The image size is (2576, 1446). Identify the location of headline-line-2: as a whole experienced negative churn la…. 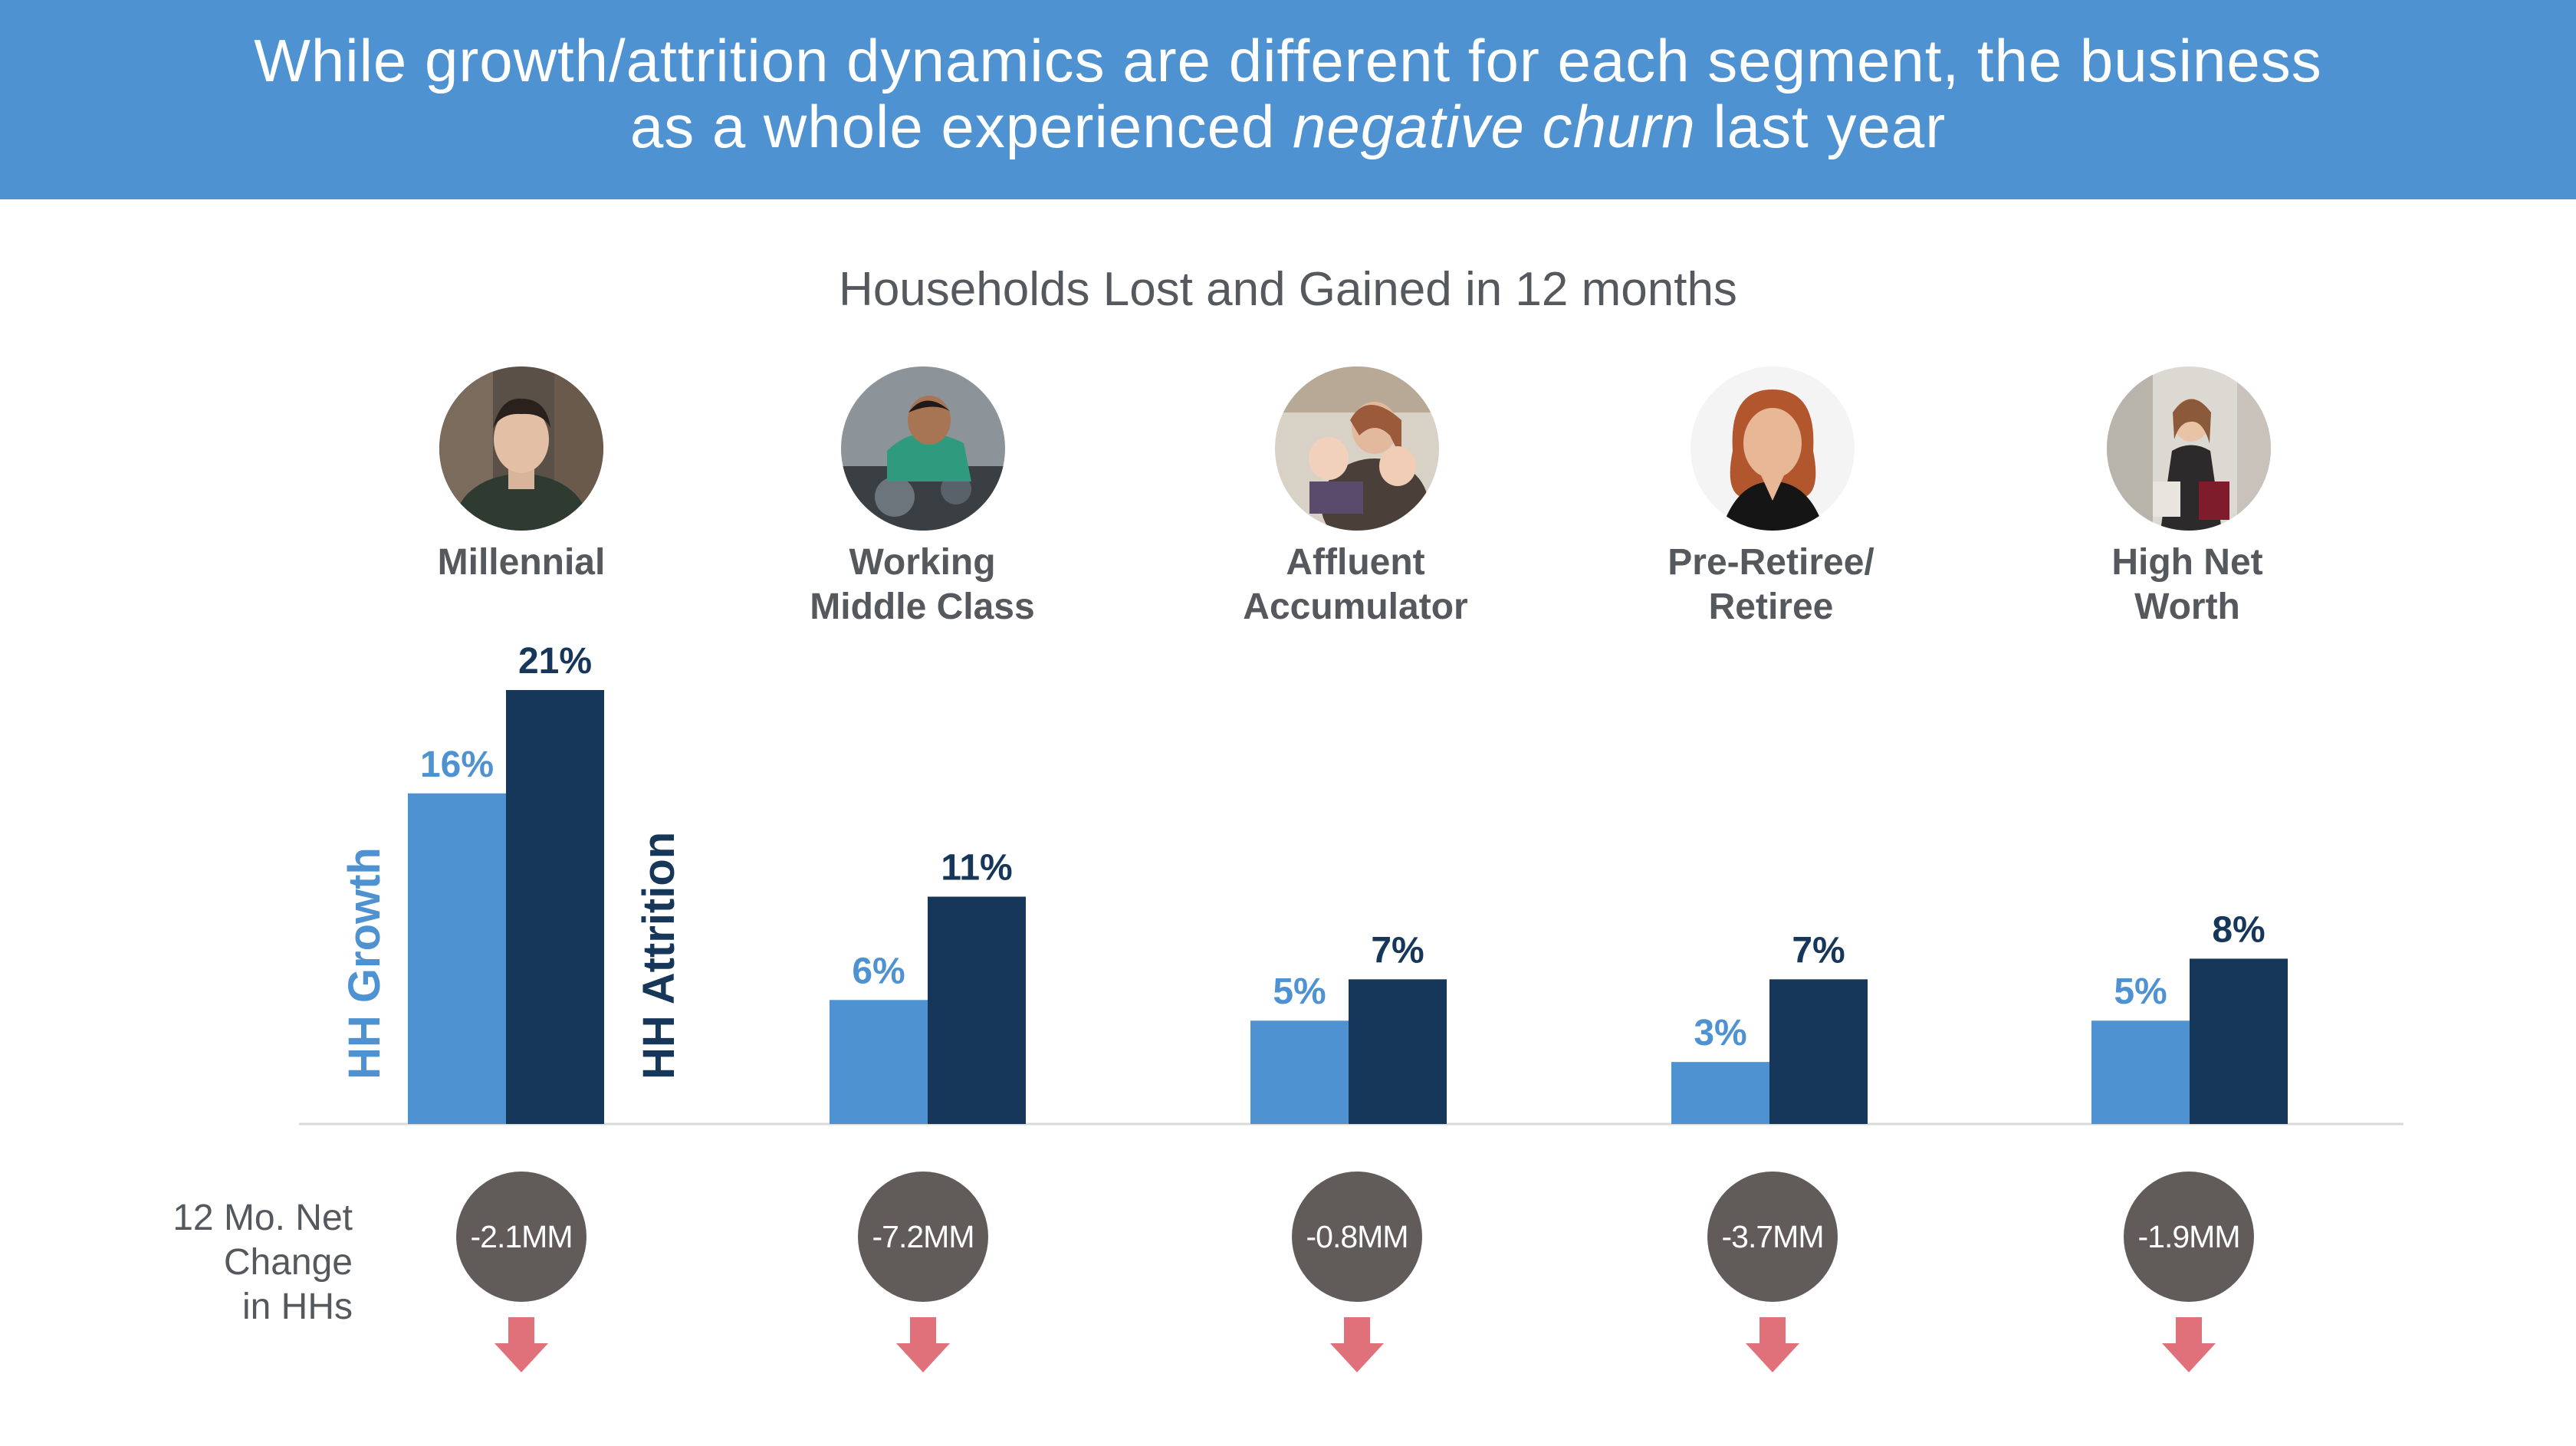
(1288, 127).